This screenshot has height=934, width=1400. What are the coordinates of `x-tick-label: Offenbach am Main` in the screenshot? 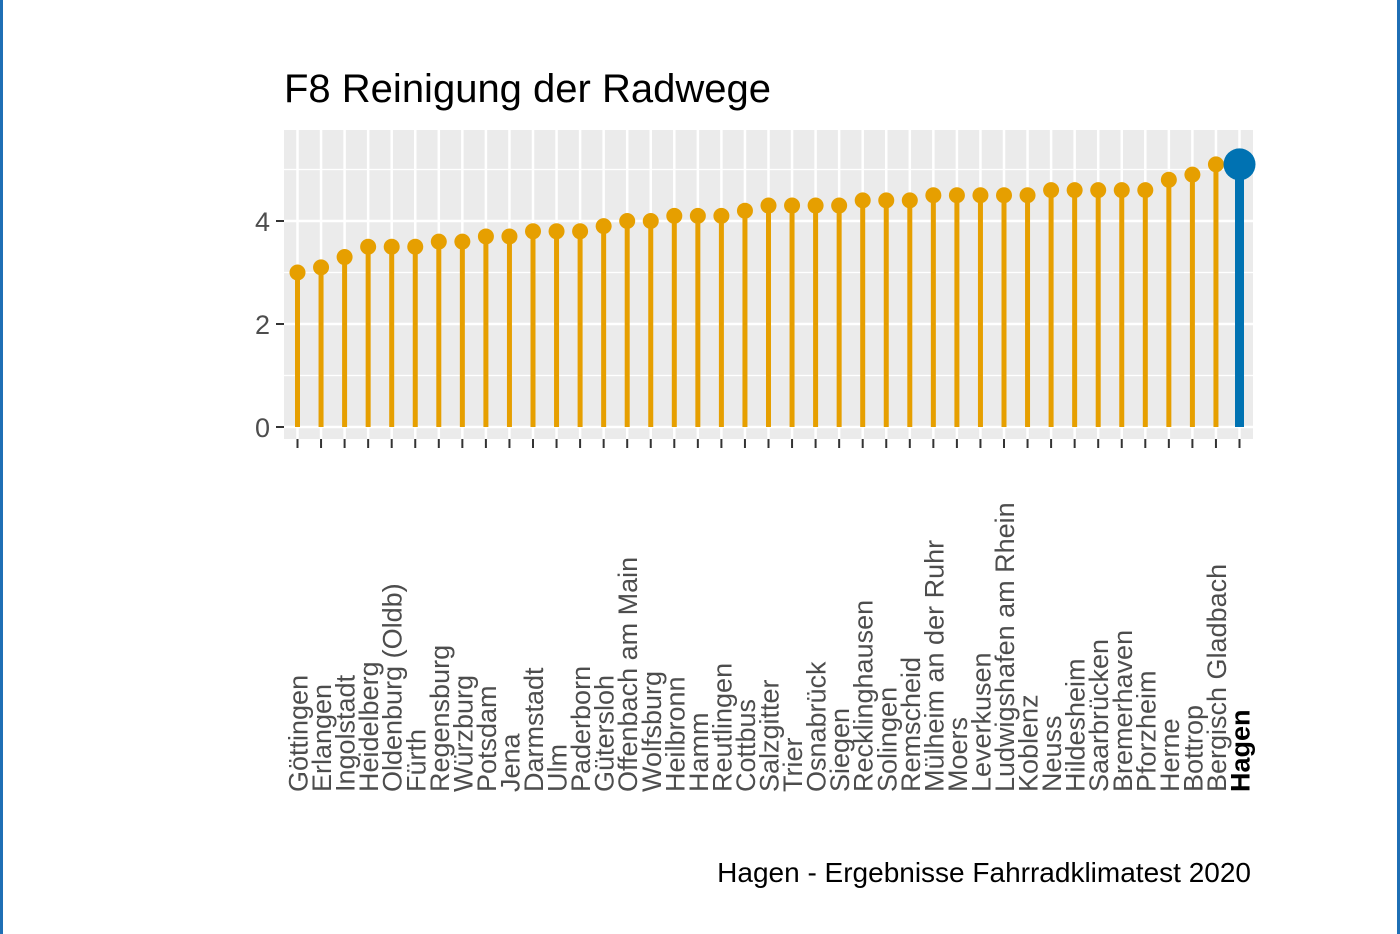 It's located at (628, 674).